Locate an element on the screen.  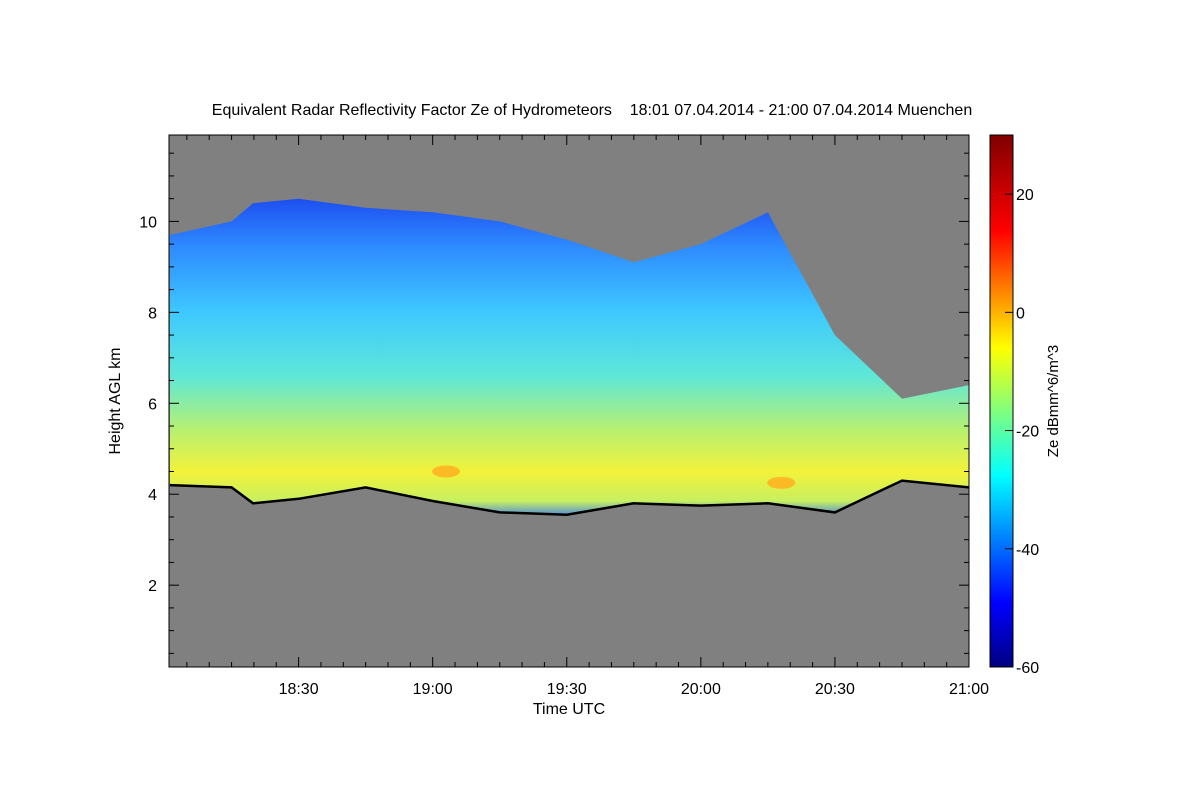
colorbar-tick-label: -40 is located at coordinates (1027, 550).